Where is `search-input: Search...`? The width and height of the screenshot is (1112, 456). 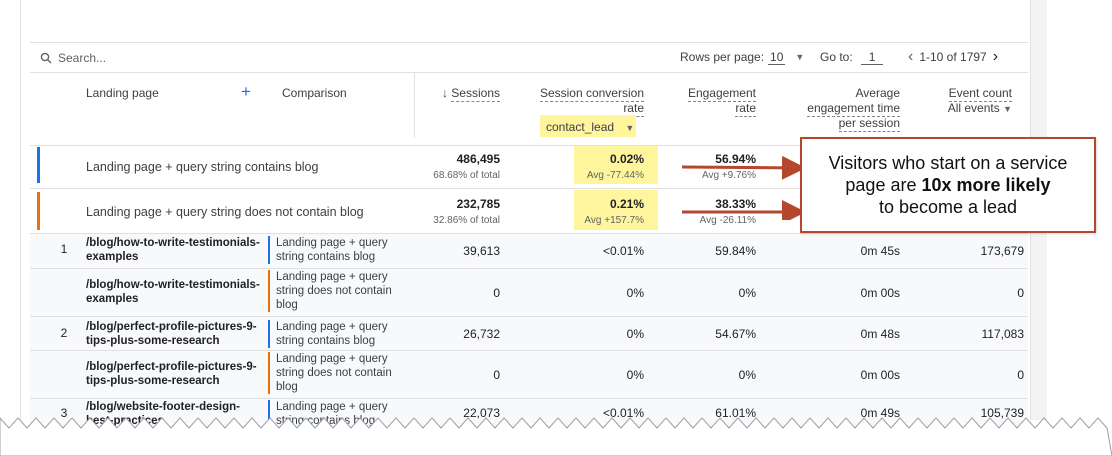 search-input: Search... is located at coordinates (82, 58).